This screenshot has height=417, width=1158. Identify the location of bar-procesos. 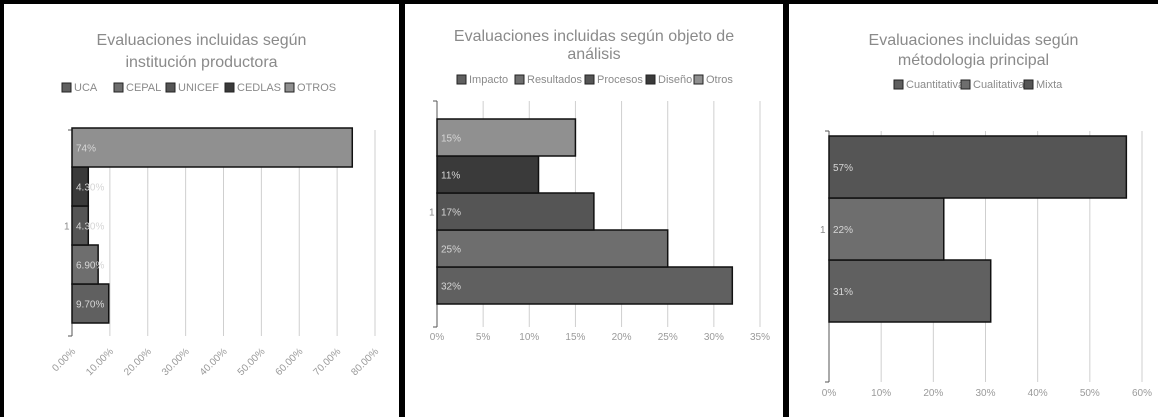
(515, 211).